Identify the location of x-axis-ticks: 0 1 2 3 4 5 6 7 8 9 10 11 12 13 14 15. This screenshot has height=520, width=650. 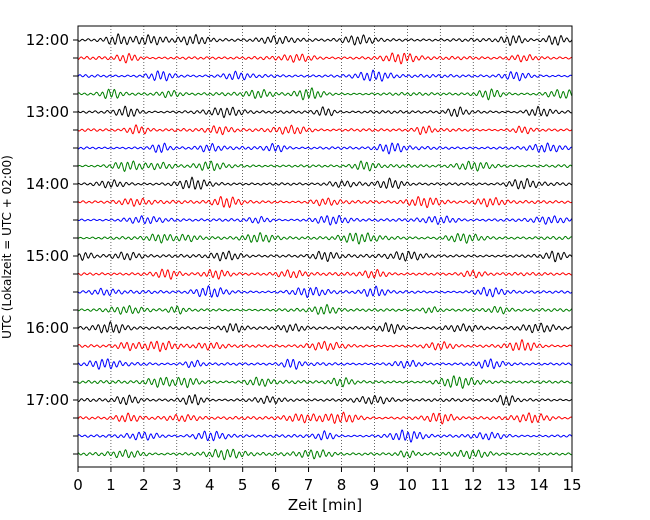
(327, 480).